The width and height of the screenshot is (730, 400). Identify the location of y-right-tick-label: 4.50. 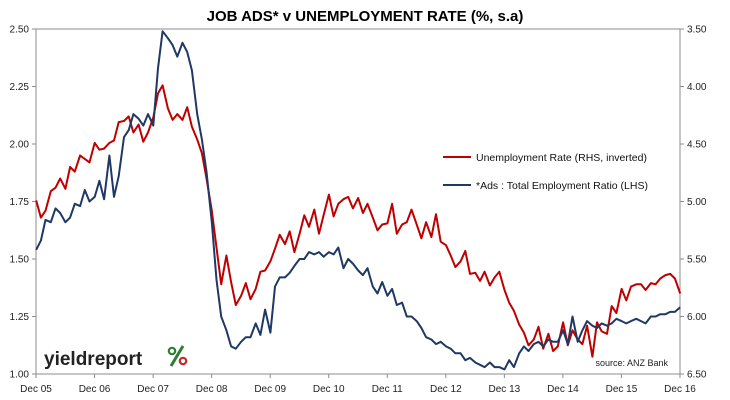
(697, 145).